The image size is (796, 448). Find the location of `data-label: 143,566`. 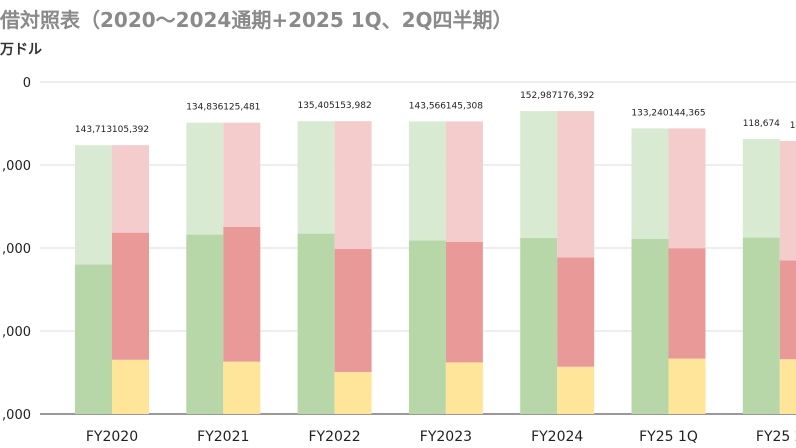

data-label: 143,566 is located at coordinates (427, 106).